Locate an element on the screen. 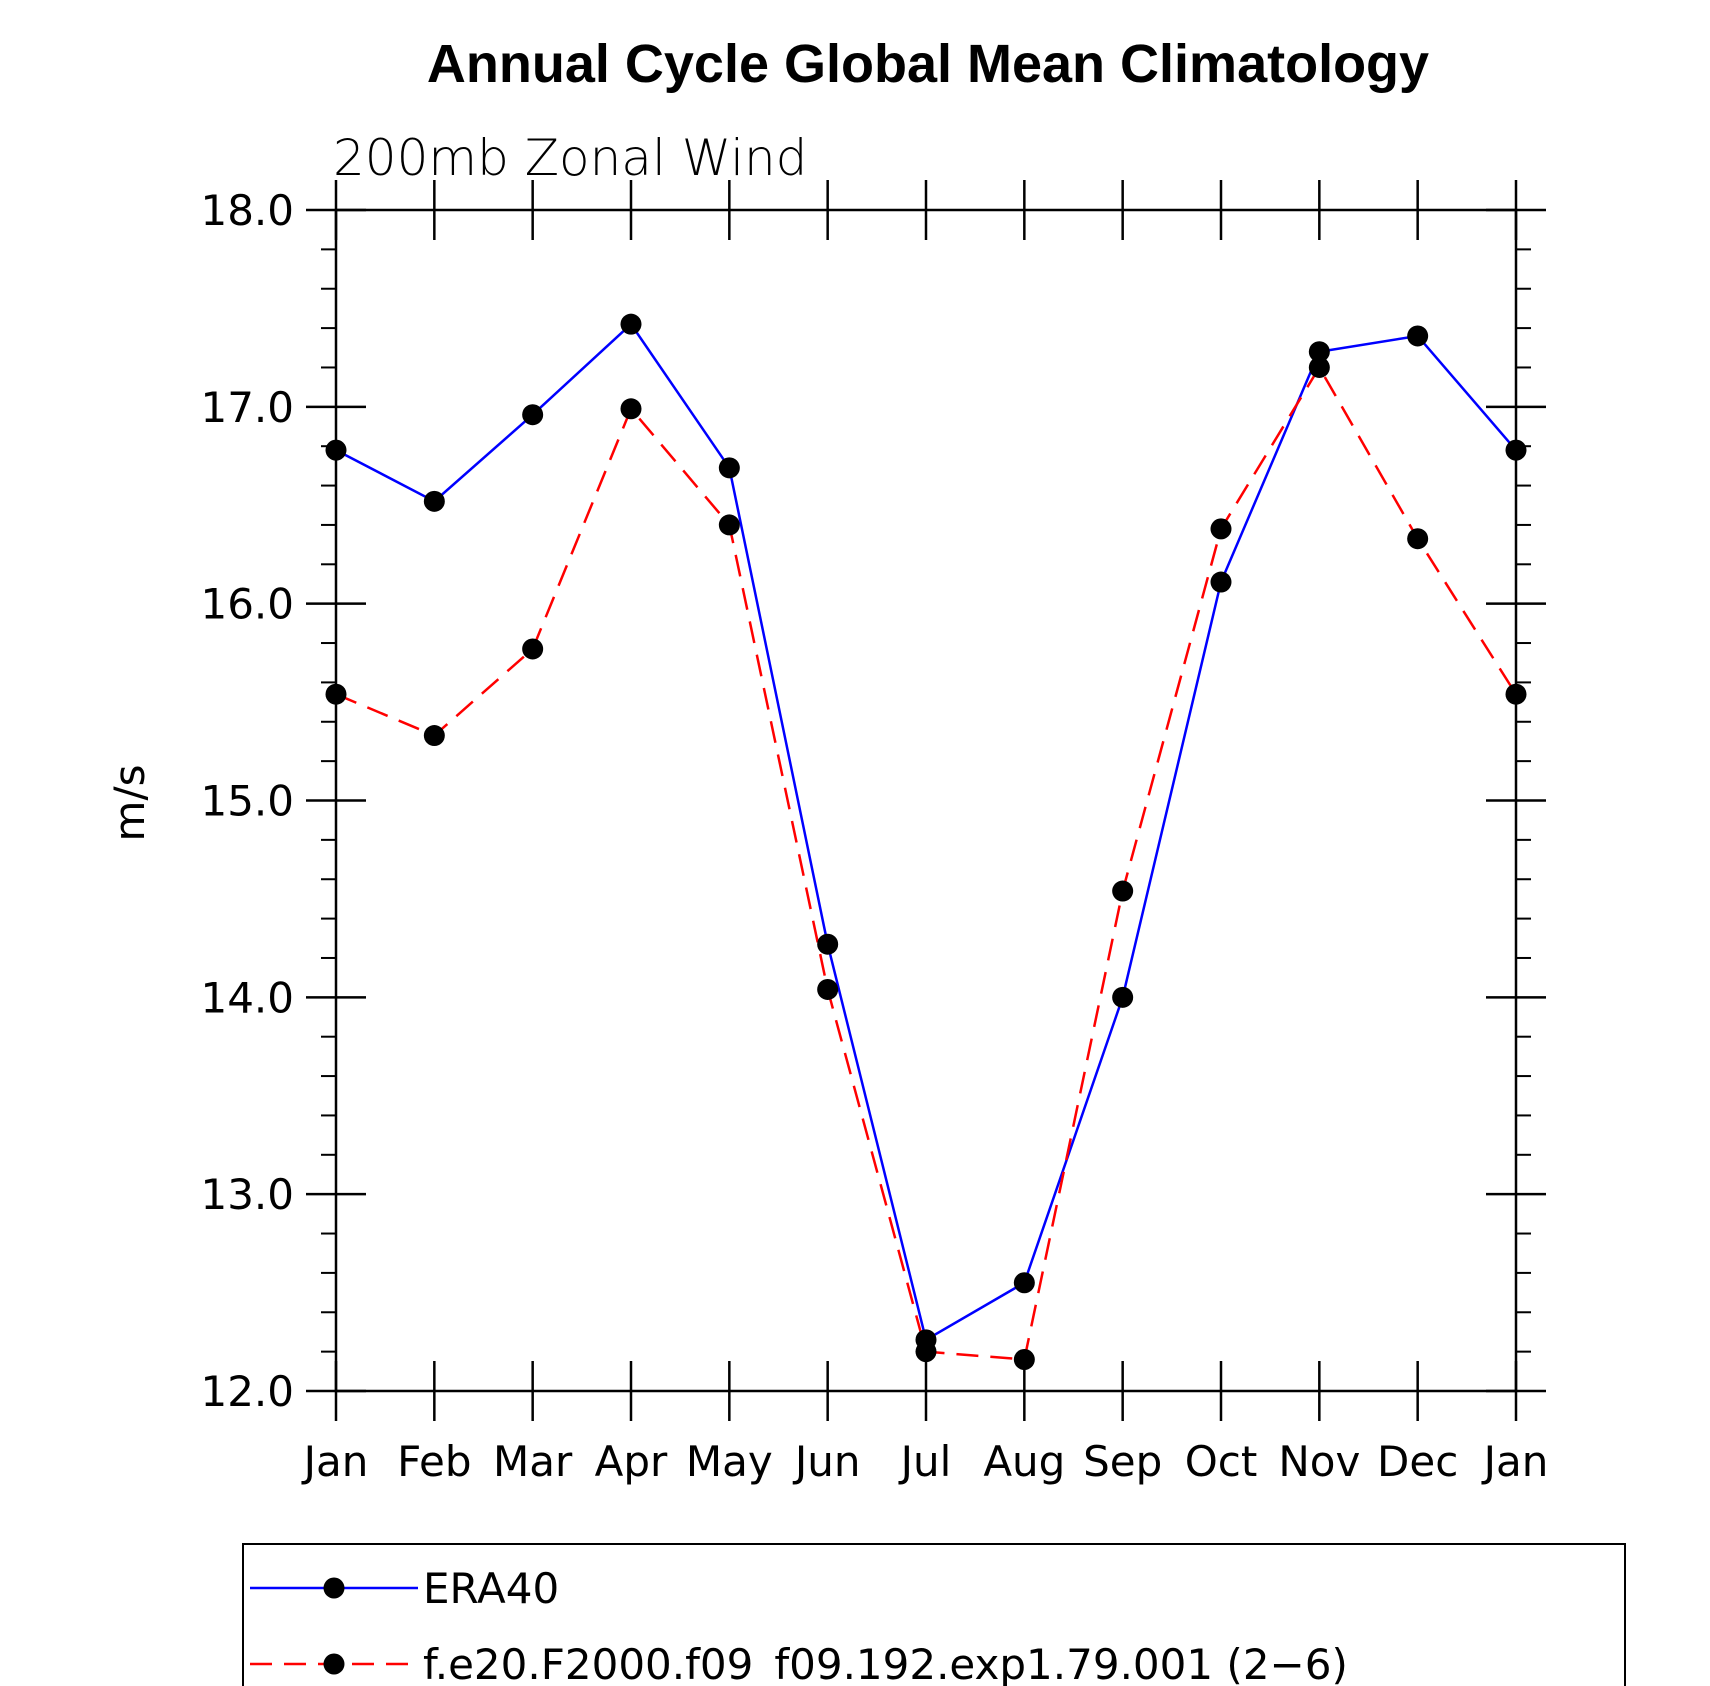  x-tick-label: Dec is located at coordinates (1417, 1461).